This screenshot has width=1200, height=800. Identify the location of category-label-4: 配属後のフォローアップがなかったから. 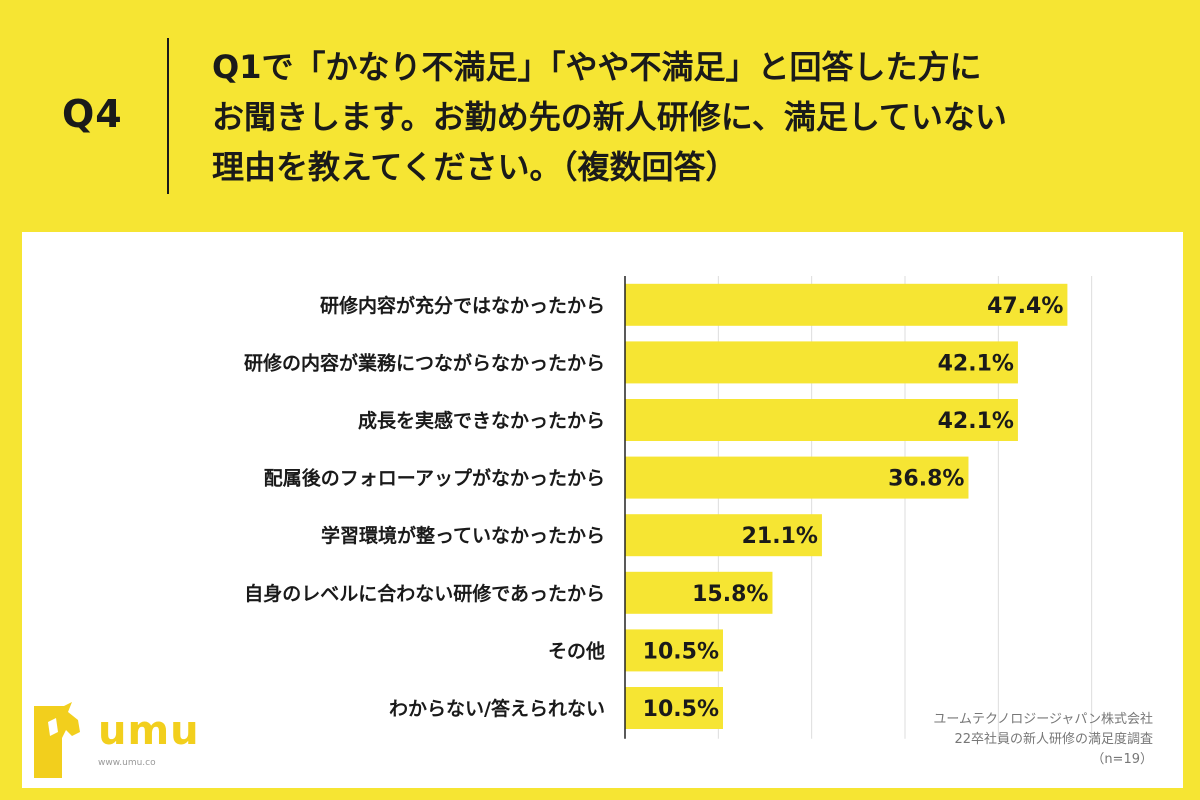
(434, 478).